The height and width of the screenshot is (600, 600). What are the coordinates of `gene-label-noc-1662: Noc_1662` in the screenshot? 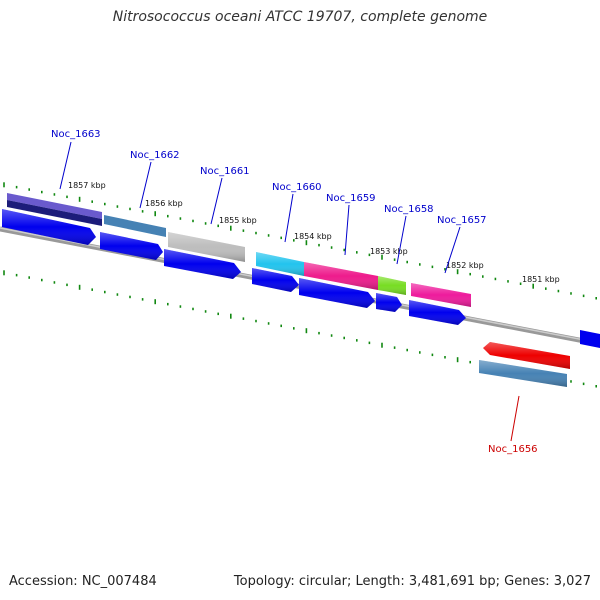 It's located at (155, 155).